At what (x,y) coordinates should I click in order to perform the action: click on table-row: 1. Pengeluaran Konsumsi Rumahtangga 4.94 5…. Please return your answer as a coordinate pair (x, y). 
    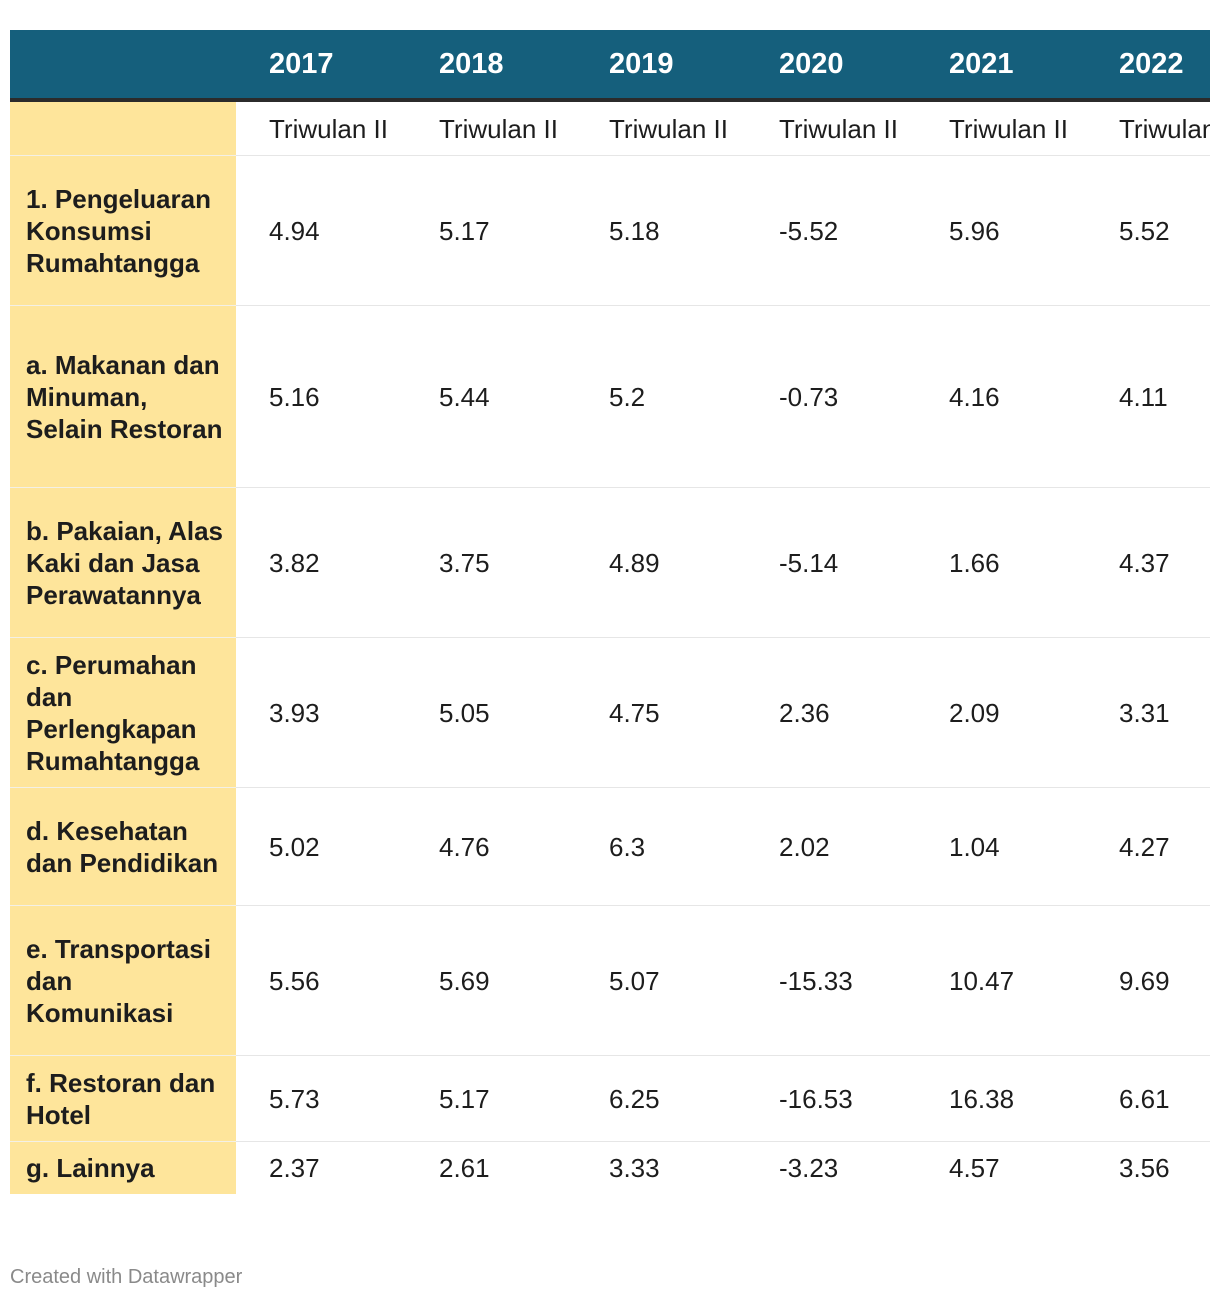
    Looking at the image, I should click on (610, 230).